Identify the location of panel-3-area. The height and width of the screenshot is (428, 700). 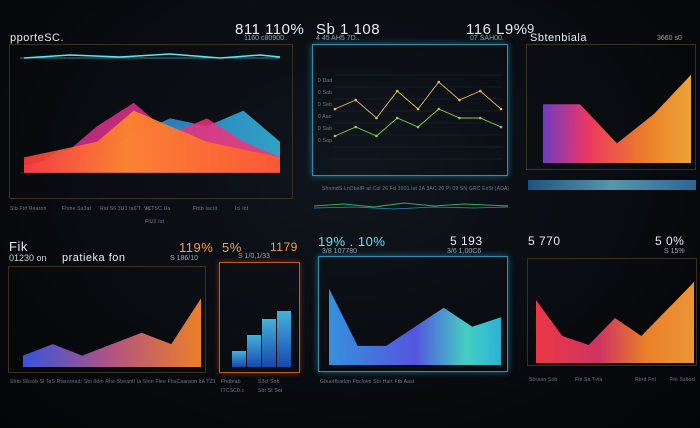
(617, 118).